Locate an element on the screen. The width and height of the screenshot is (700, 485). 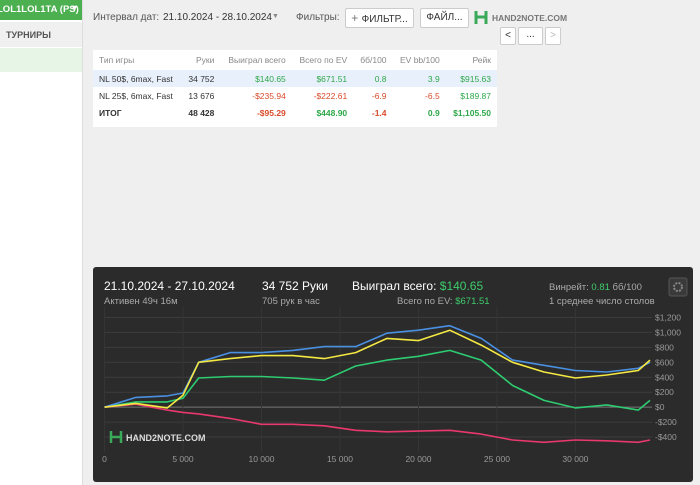
active-time: Активен 49ч 16м is located at coordinates (141, 301).